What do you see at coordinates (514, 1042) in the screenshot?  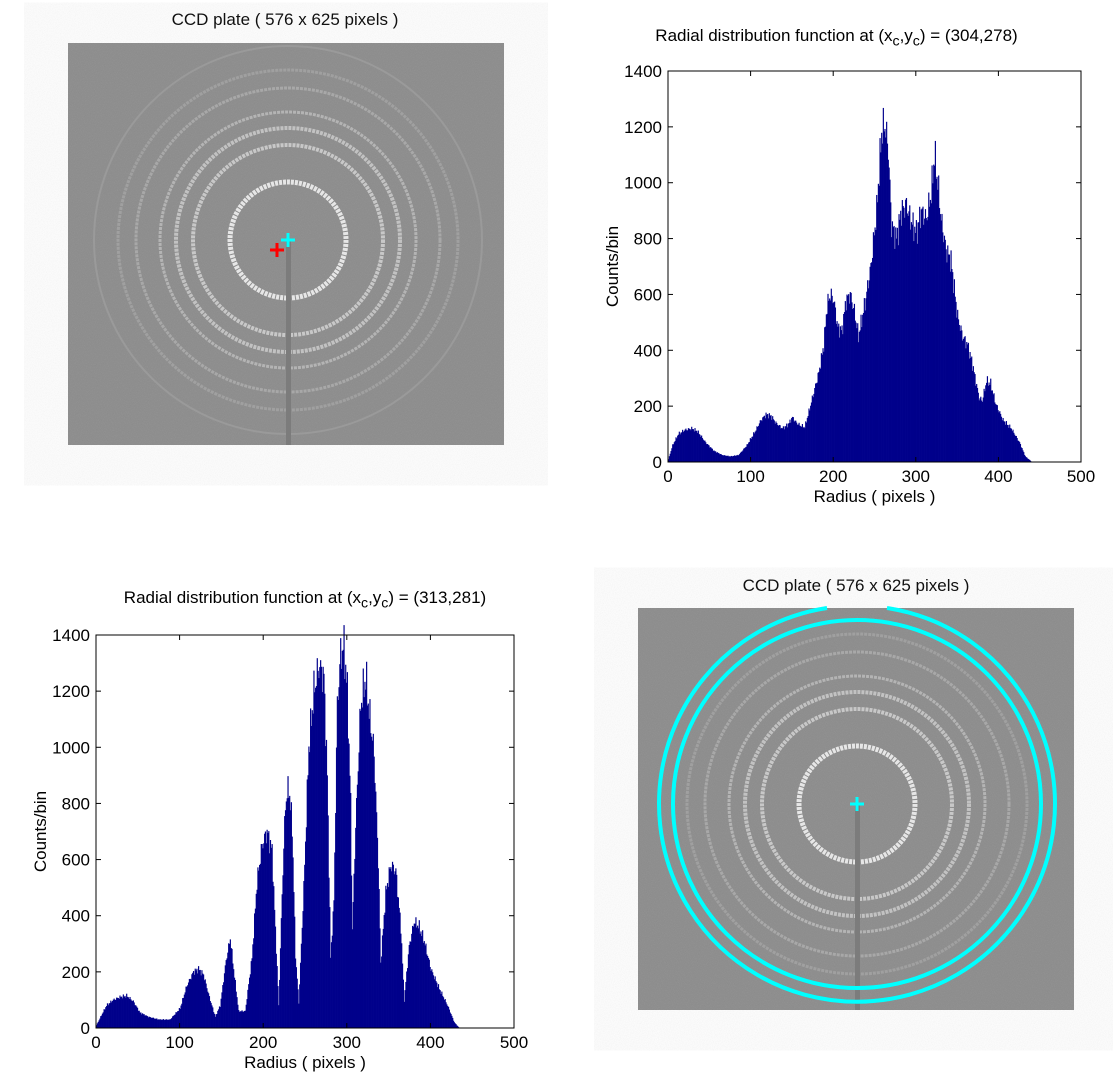 I see `x-tick-label: 500` at bounding box center [514, 1042].